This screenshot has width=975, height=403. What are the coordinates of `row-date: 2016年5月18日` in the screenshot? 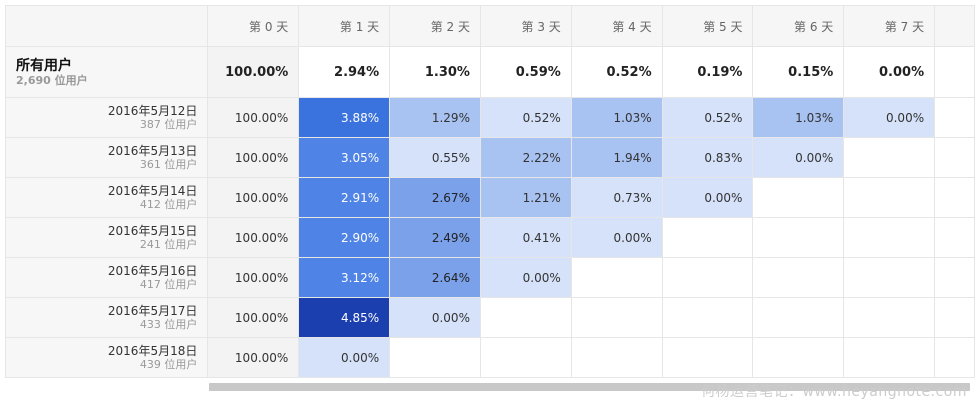 It's located at (152, 351).